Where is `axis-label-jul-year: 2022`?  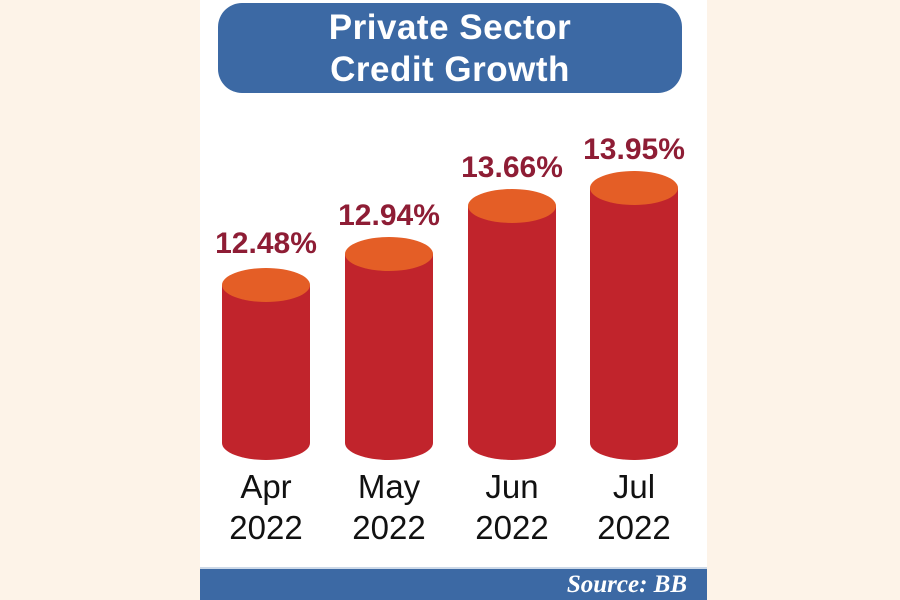 axis-label-jul-year: 2022 is located at coordinates (634, 527).